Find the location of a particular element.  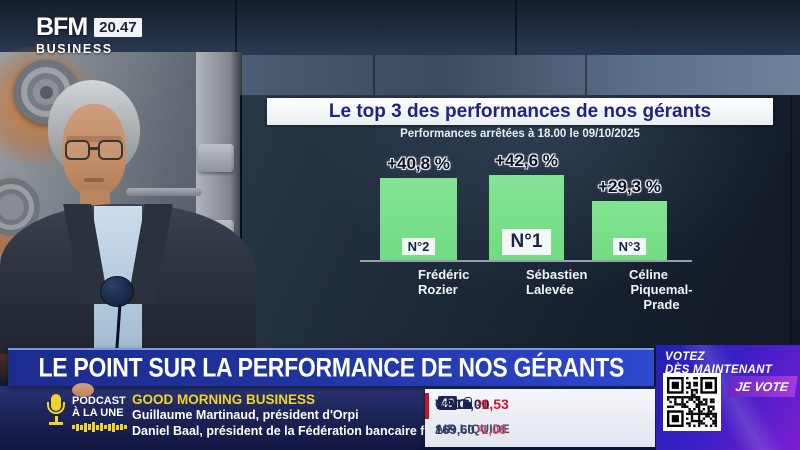

waveform-icon is located at coordinates (100, 427).